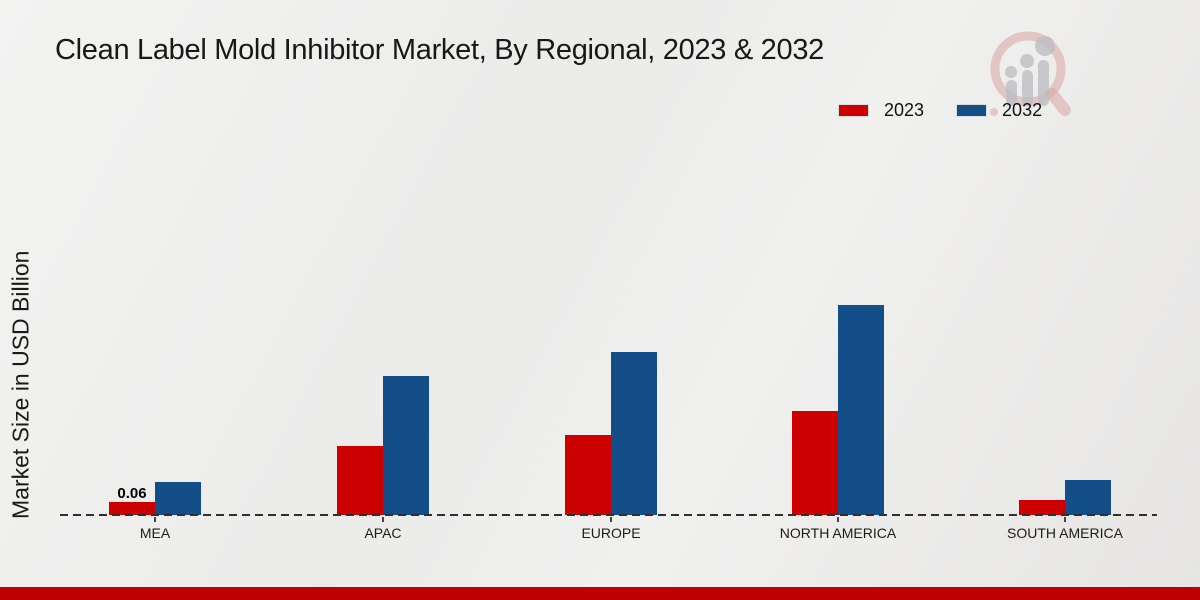  Describe the element at coordinates (611, 519) in the screenshot. I see `x-tick-europe` at that location.